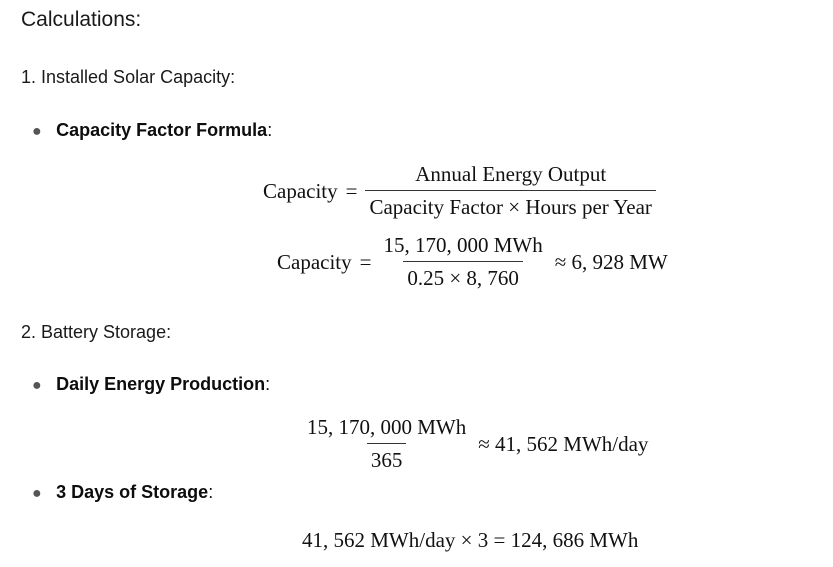 The image size is (833, 567). What do you see at coordinates (365, 261) in the screenshot?
I see `calc-equals: =` at bounding box center [365, 261].